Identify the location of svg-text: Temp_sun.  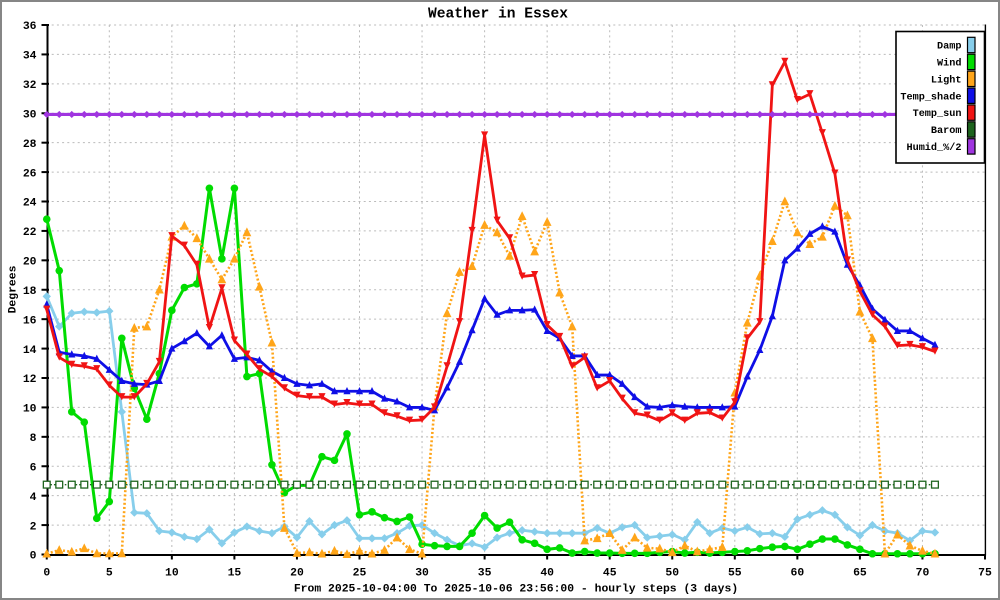
(937, 114).